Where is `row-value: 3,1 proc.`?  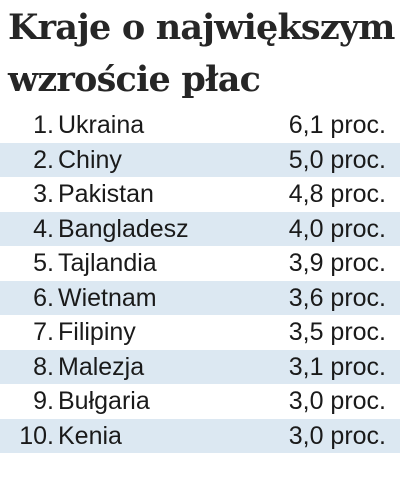
row-value: 3,1 proc. is located at coordinates (337, 366).